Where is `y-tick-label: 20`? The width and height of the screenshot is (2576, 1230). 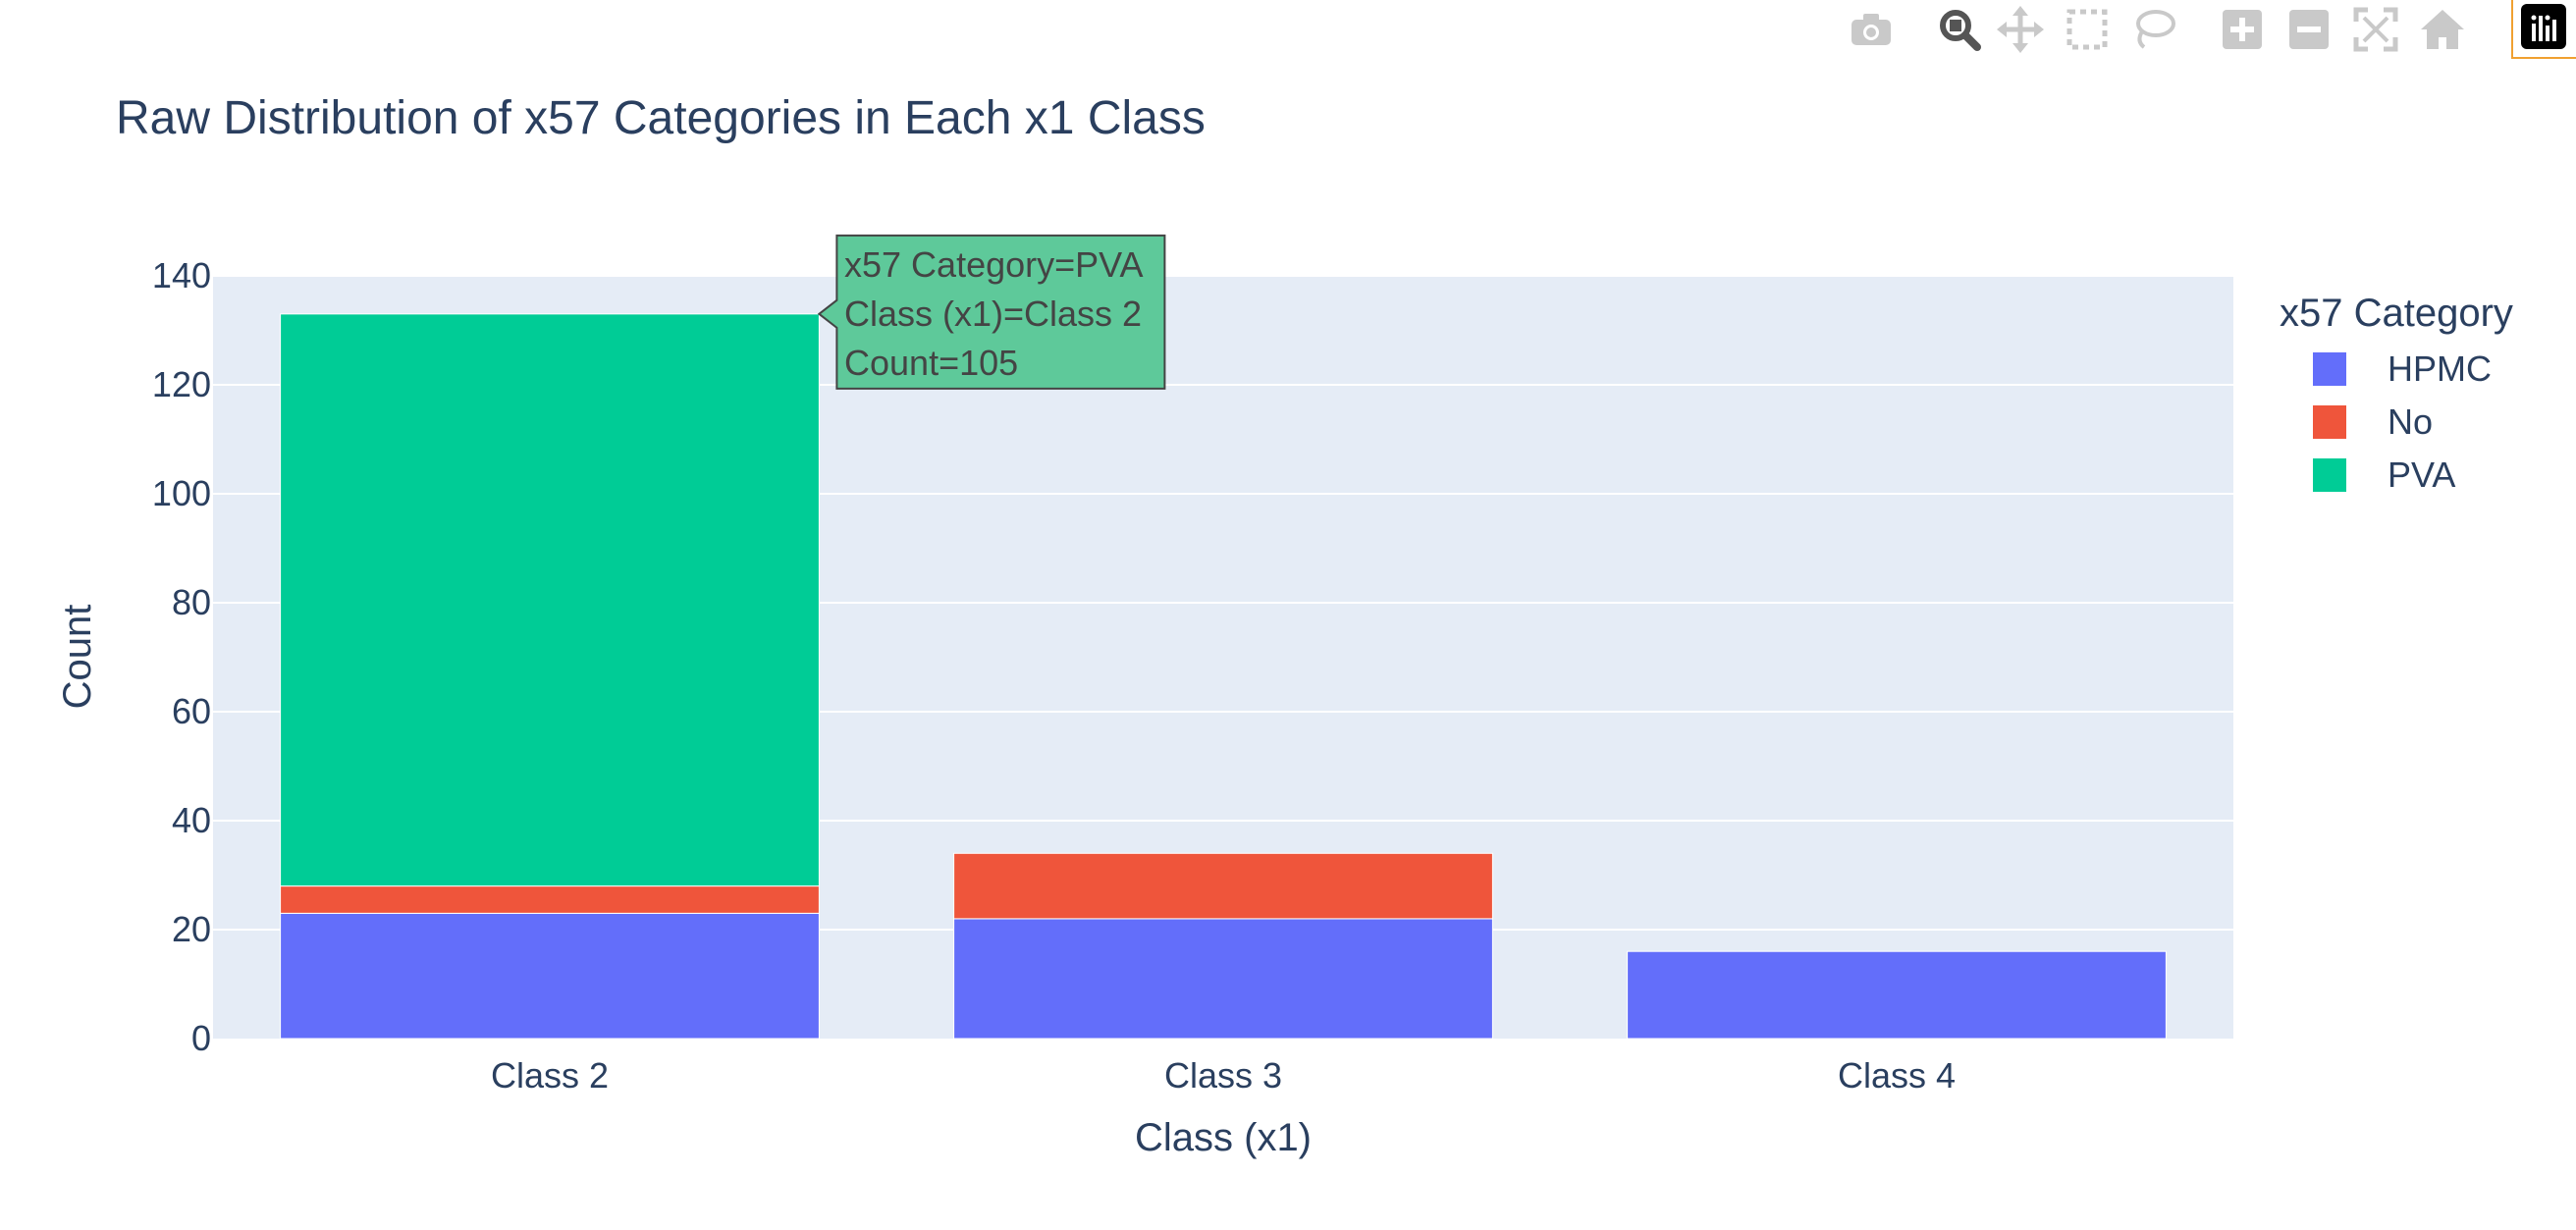
y-tick-label: 20 is located at coordinates (191, 929).